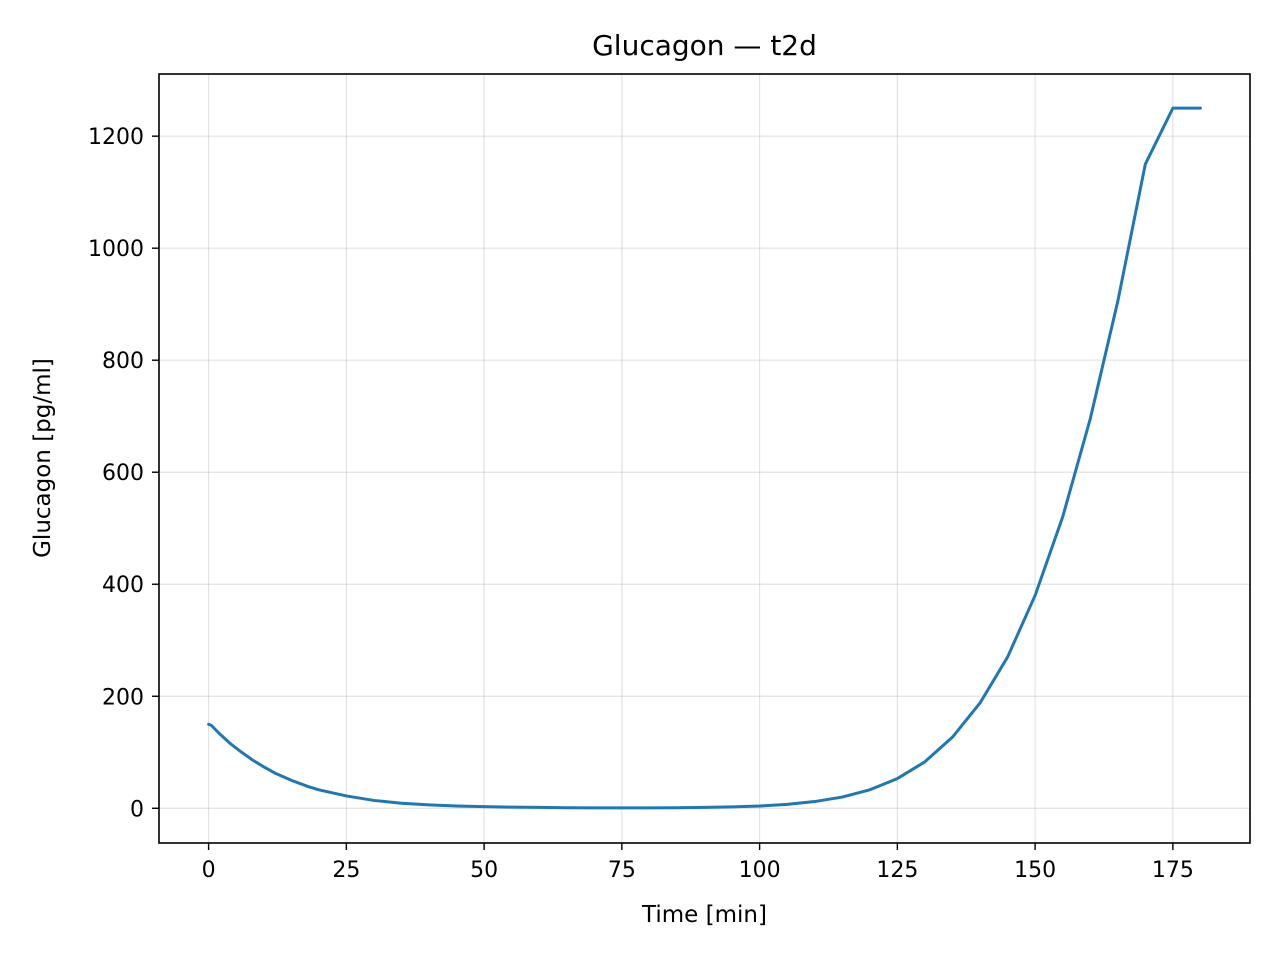  Describe the element at coordinates (209, 870) in the screenshot. I see `x-tick-label: 0` at that location.